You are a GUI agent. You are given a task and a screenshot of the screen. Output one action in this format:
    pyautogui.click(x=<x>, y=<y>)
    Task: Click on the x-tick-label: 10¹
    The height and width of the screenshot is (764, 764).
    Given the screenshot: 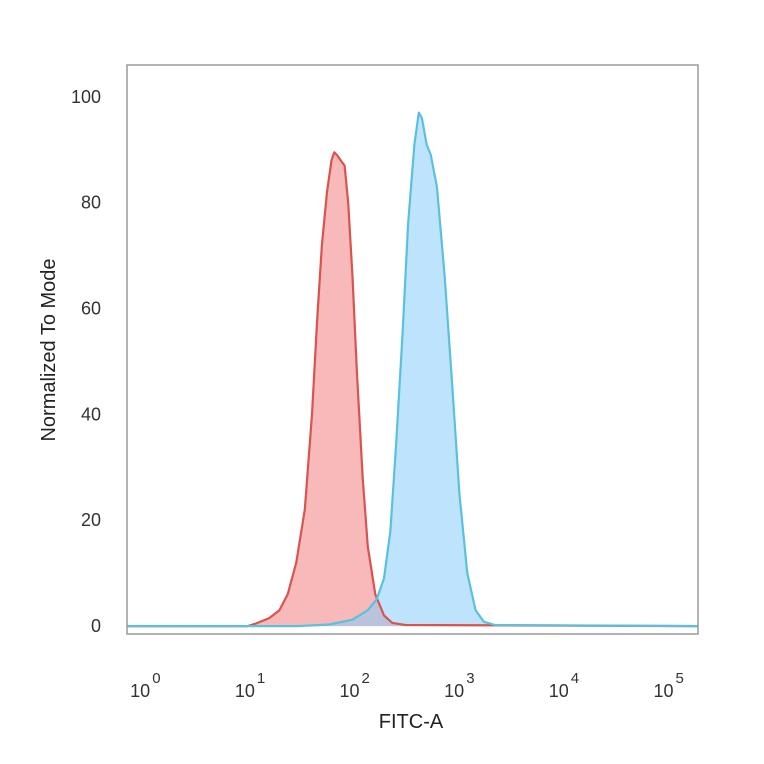 What is the action you would take?
    pyautogui.click(x=250, y=685)
    